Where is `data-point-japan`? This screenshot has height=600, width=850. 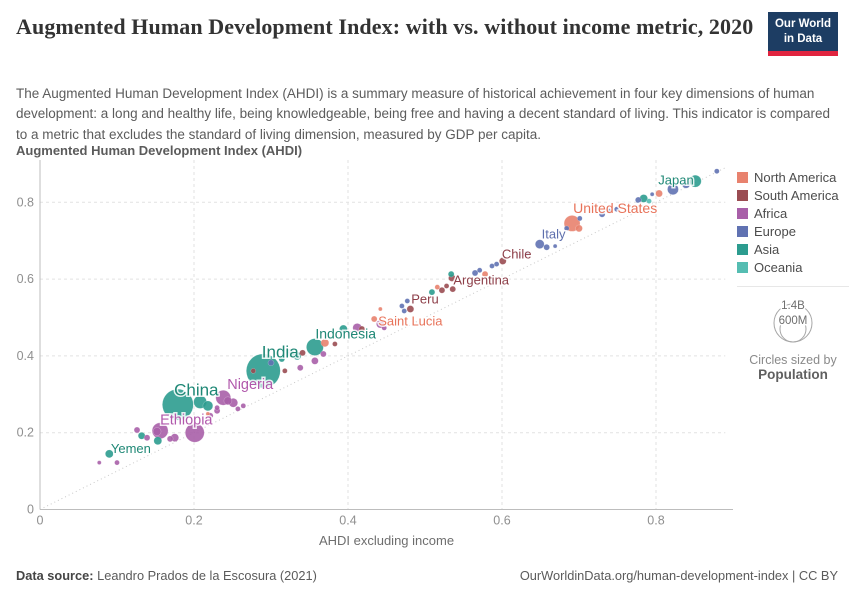
data-point-japan is located at coordinates (695, 181).